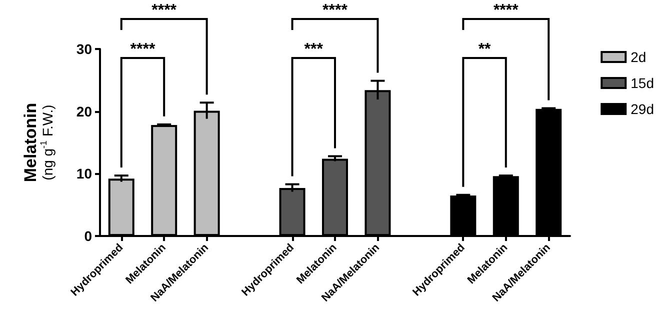 The height and width of the screenshot is (328, 669). Describe the element at coordinates (84, 174) in the screenshot. I see `y-tick-label: 10` at that location.